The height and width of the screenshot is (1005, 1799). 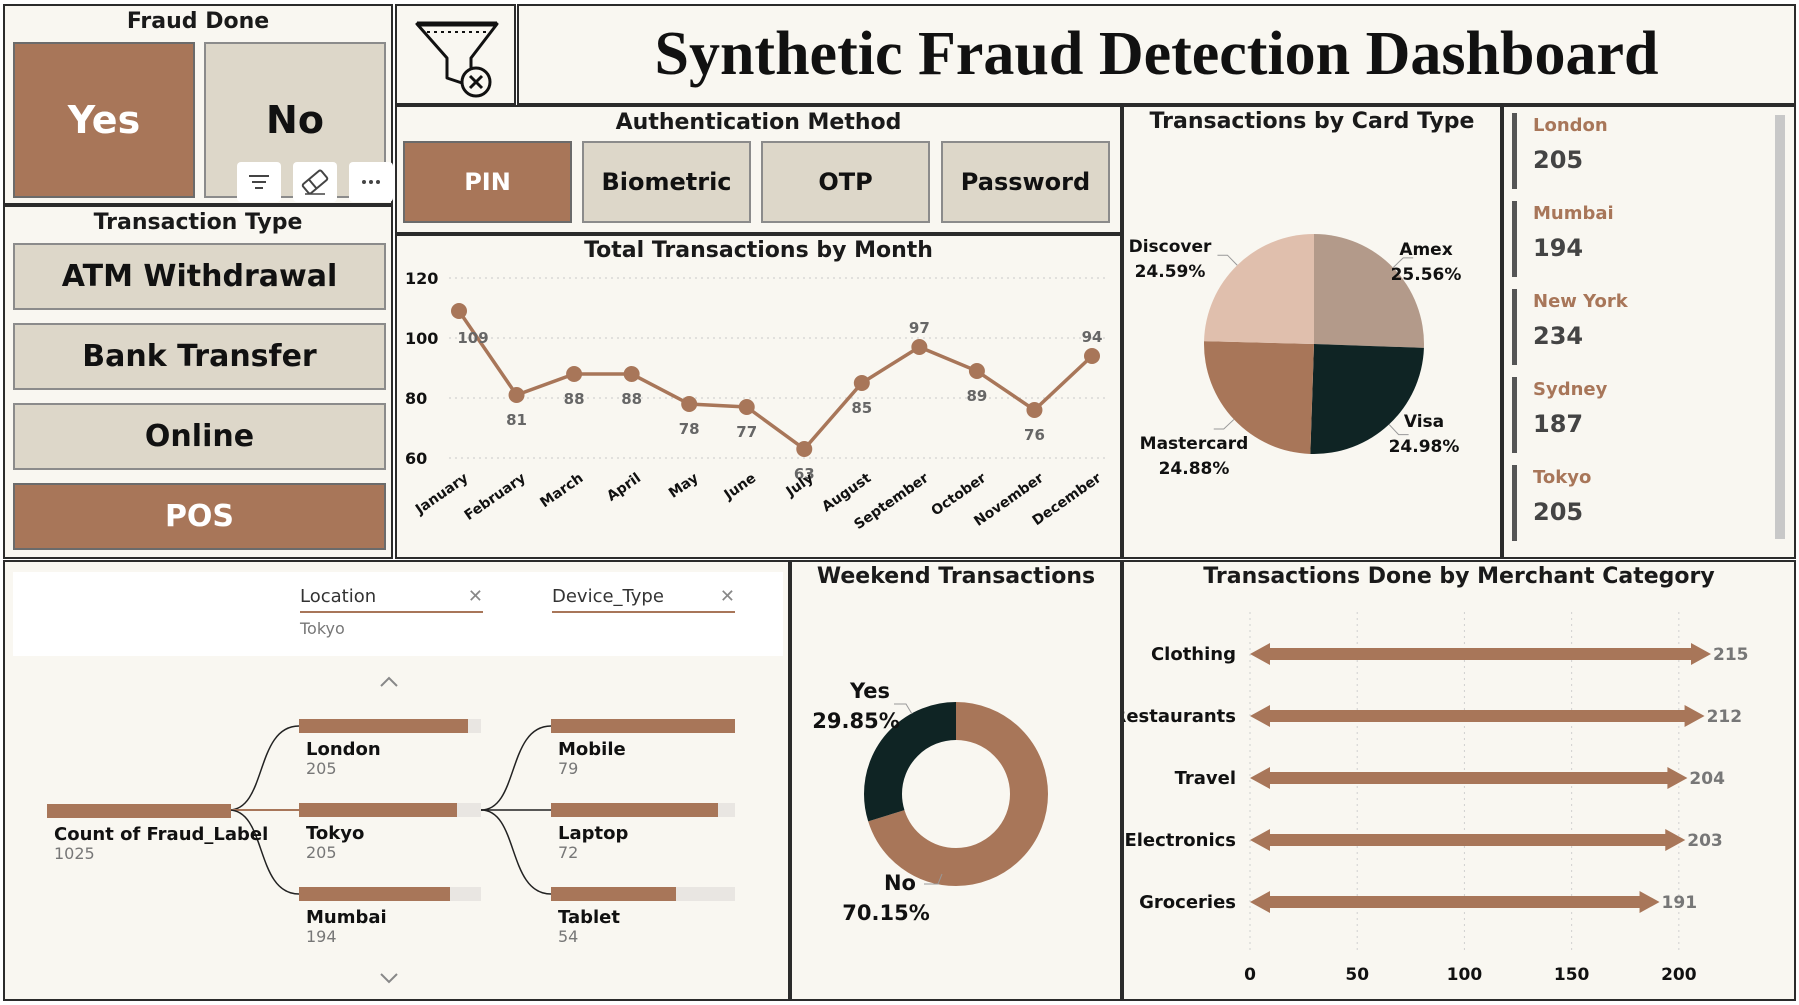 What do you see at coordinates (1632, 327) in the screenshot?
I see `city-card: New York 234` at bounding box center [1632, 327].